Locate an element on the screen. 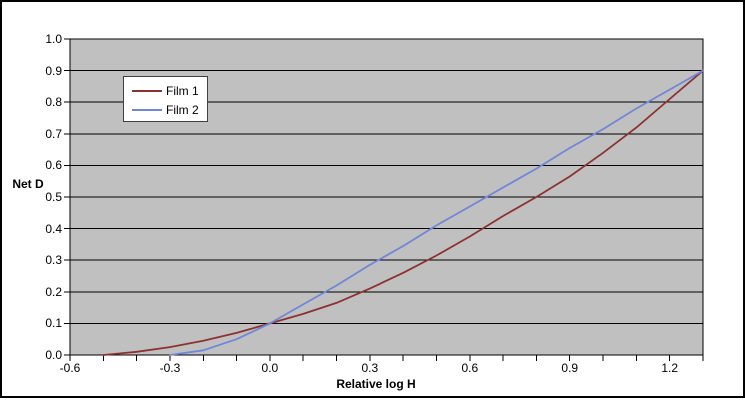  x-tick-label: 0.9 is located at coordinates (570, 368).